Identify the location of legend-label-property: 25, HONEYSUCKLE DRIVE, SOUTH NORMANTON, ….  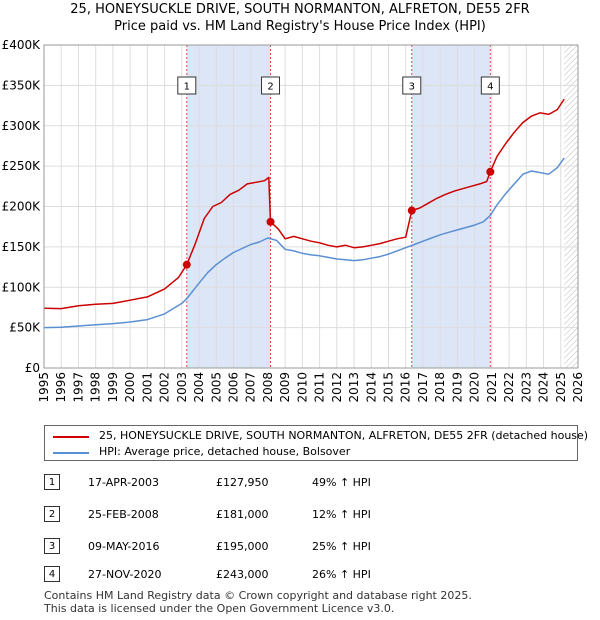
(344, 435).